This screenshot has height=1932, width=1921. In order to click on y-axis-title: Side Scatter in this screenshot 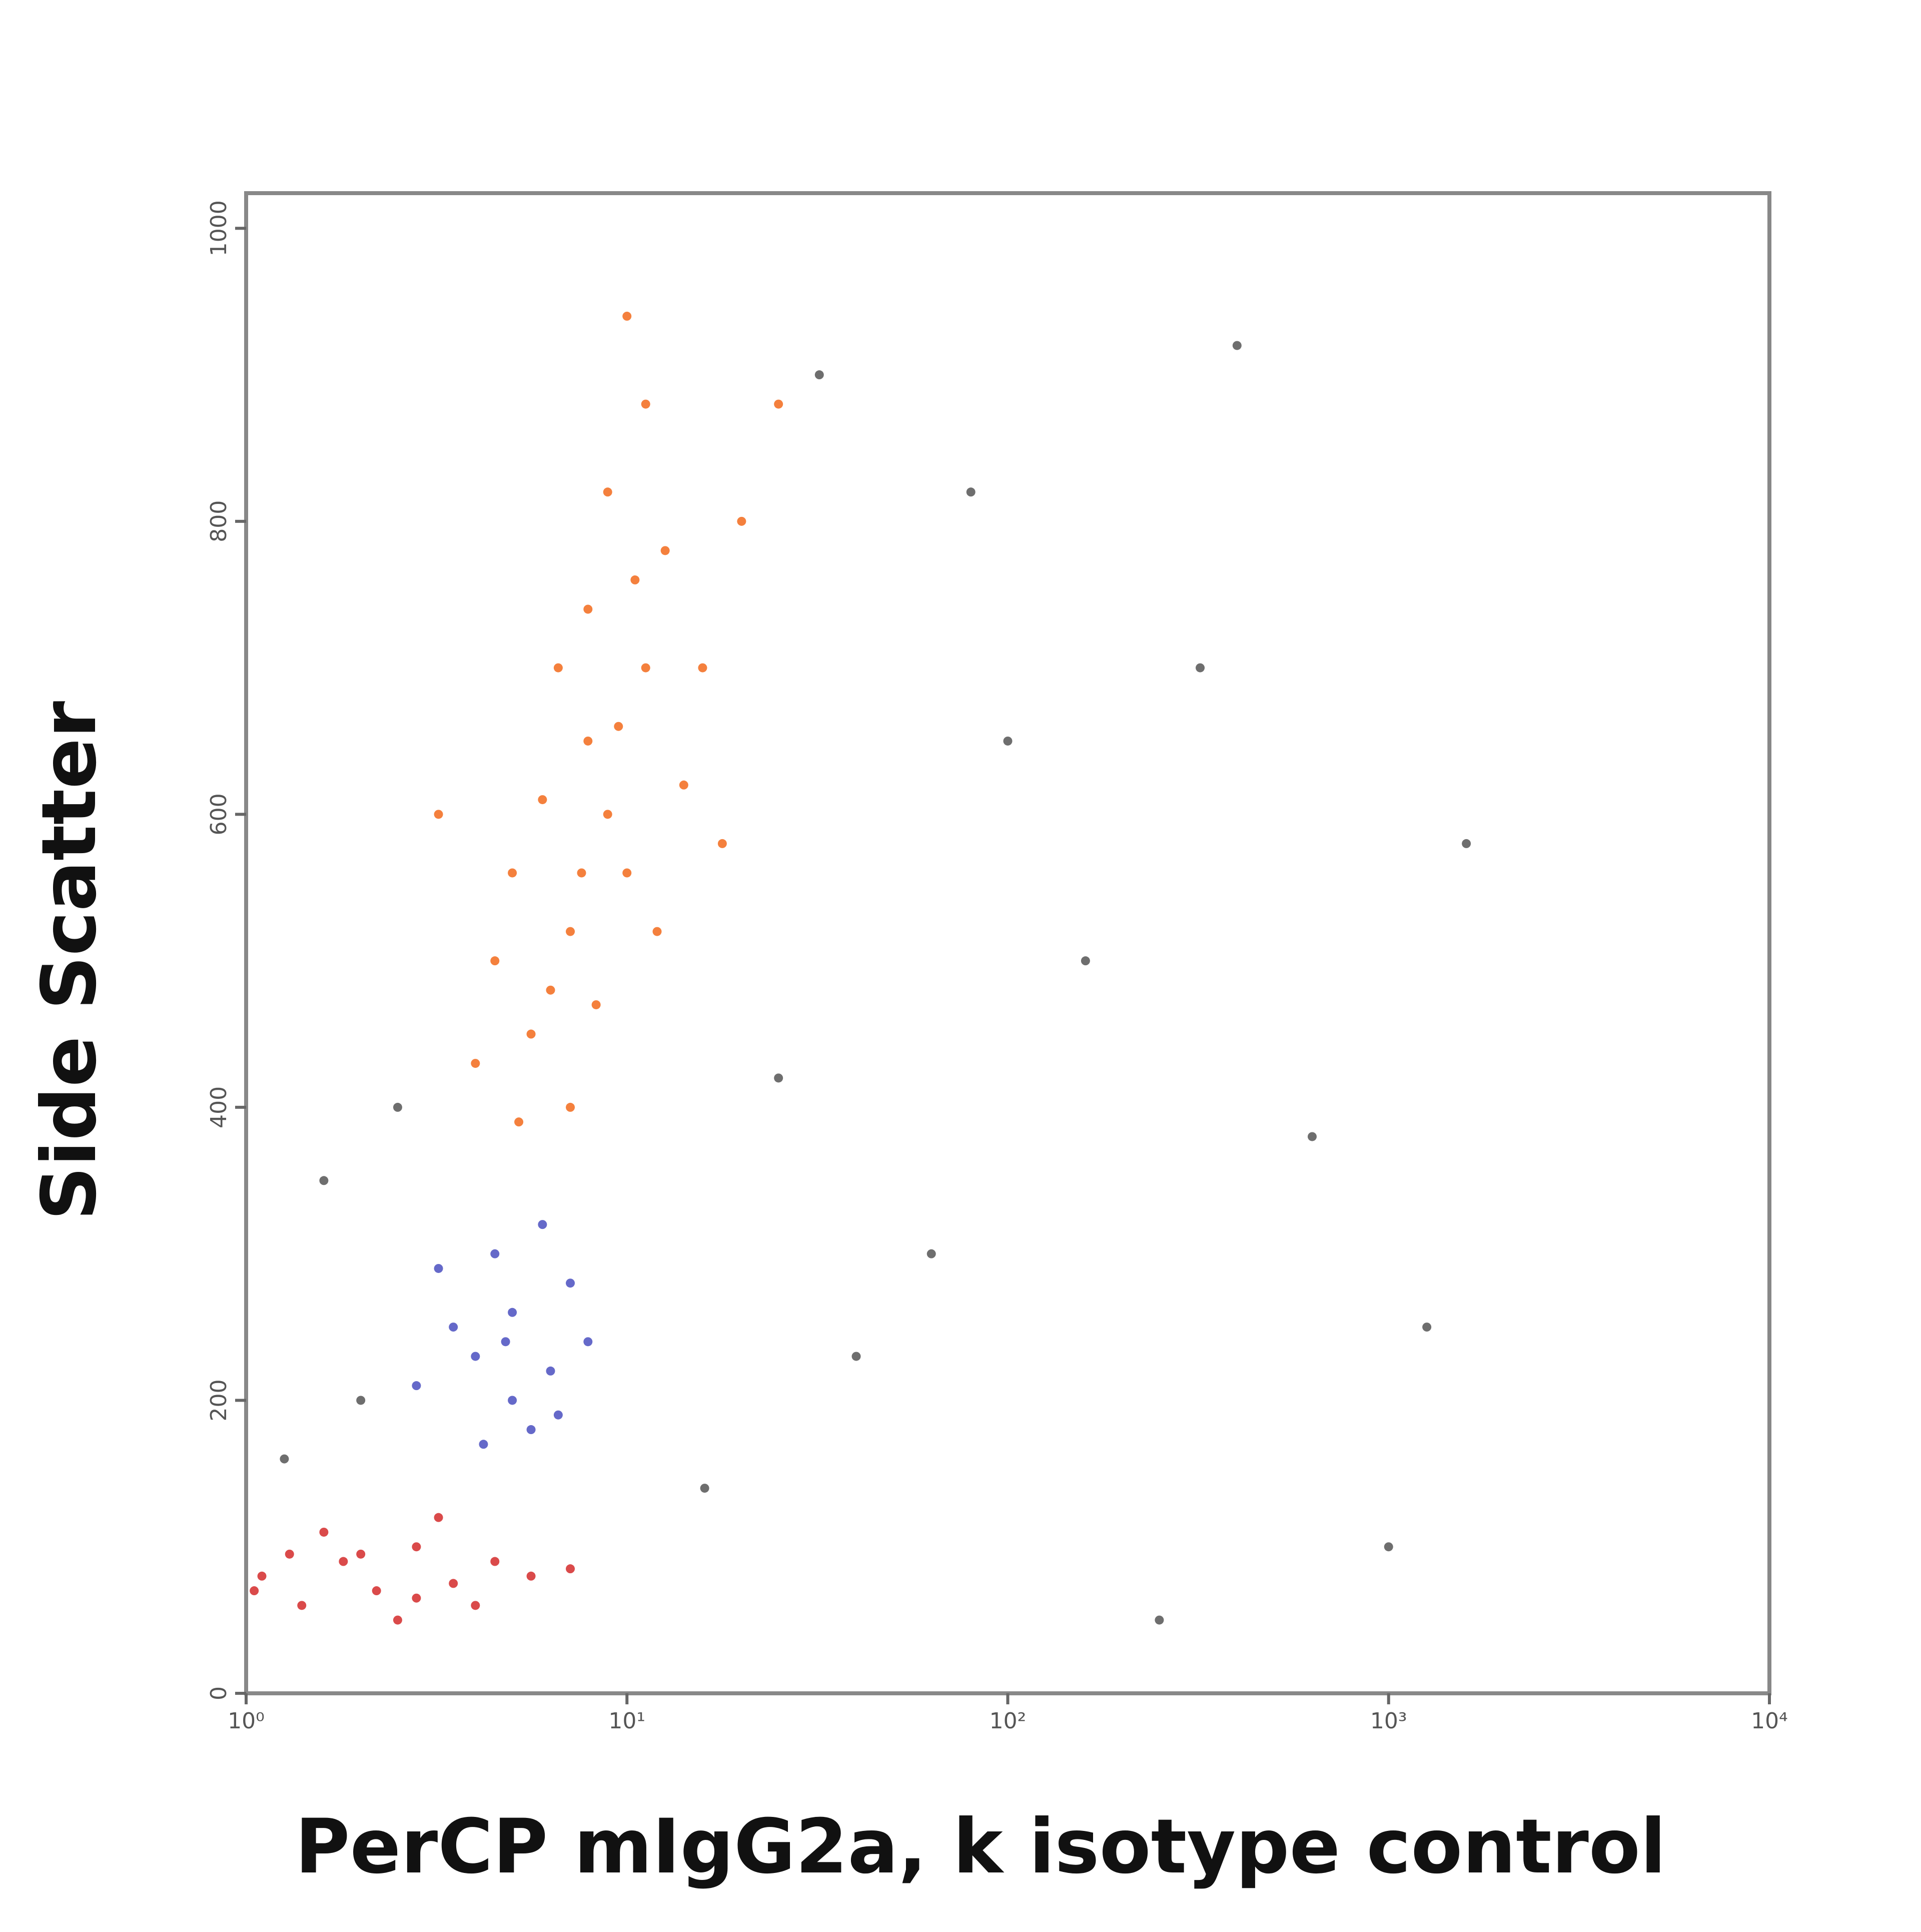, I will do `click(69, 960)`.